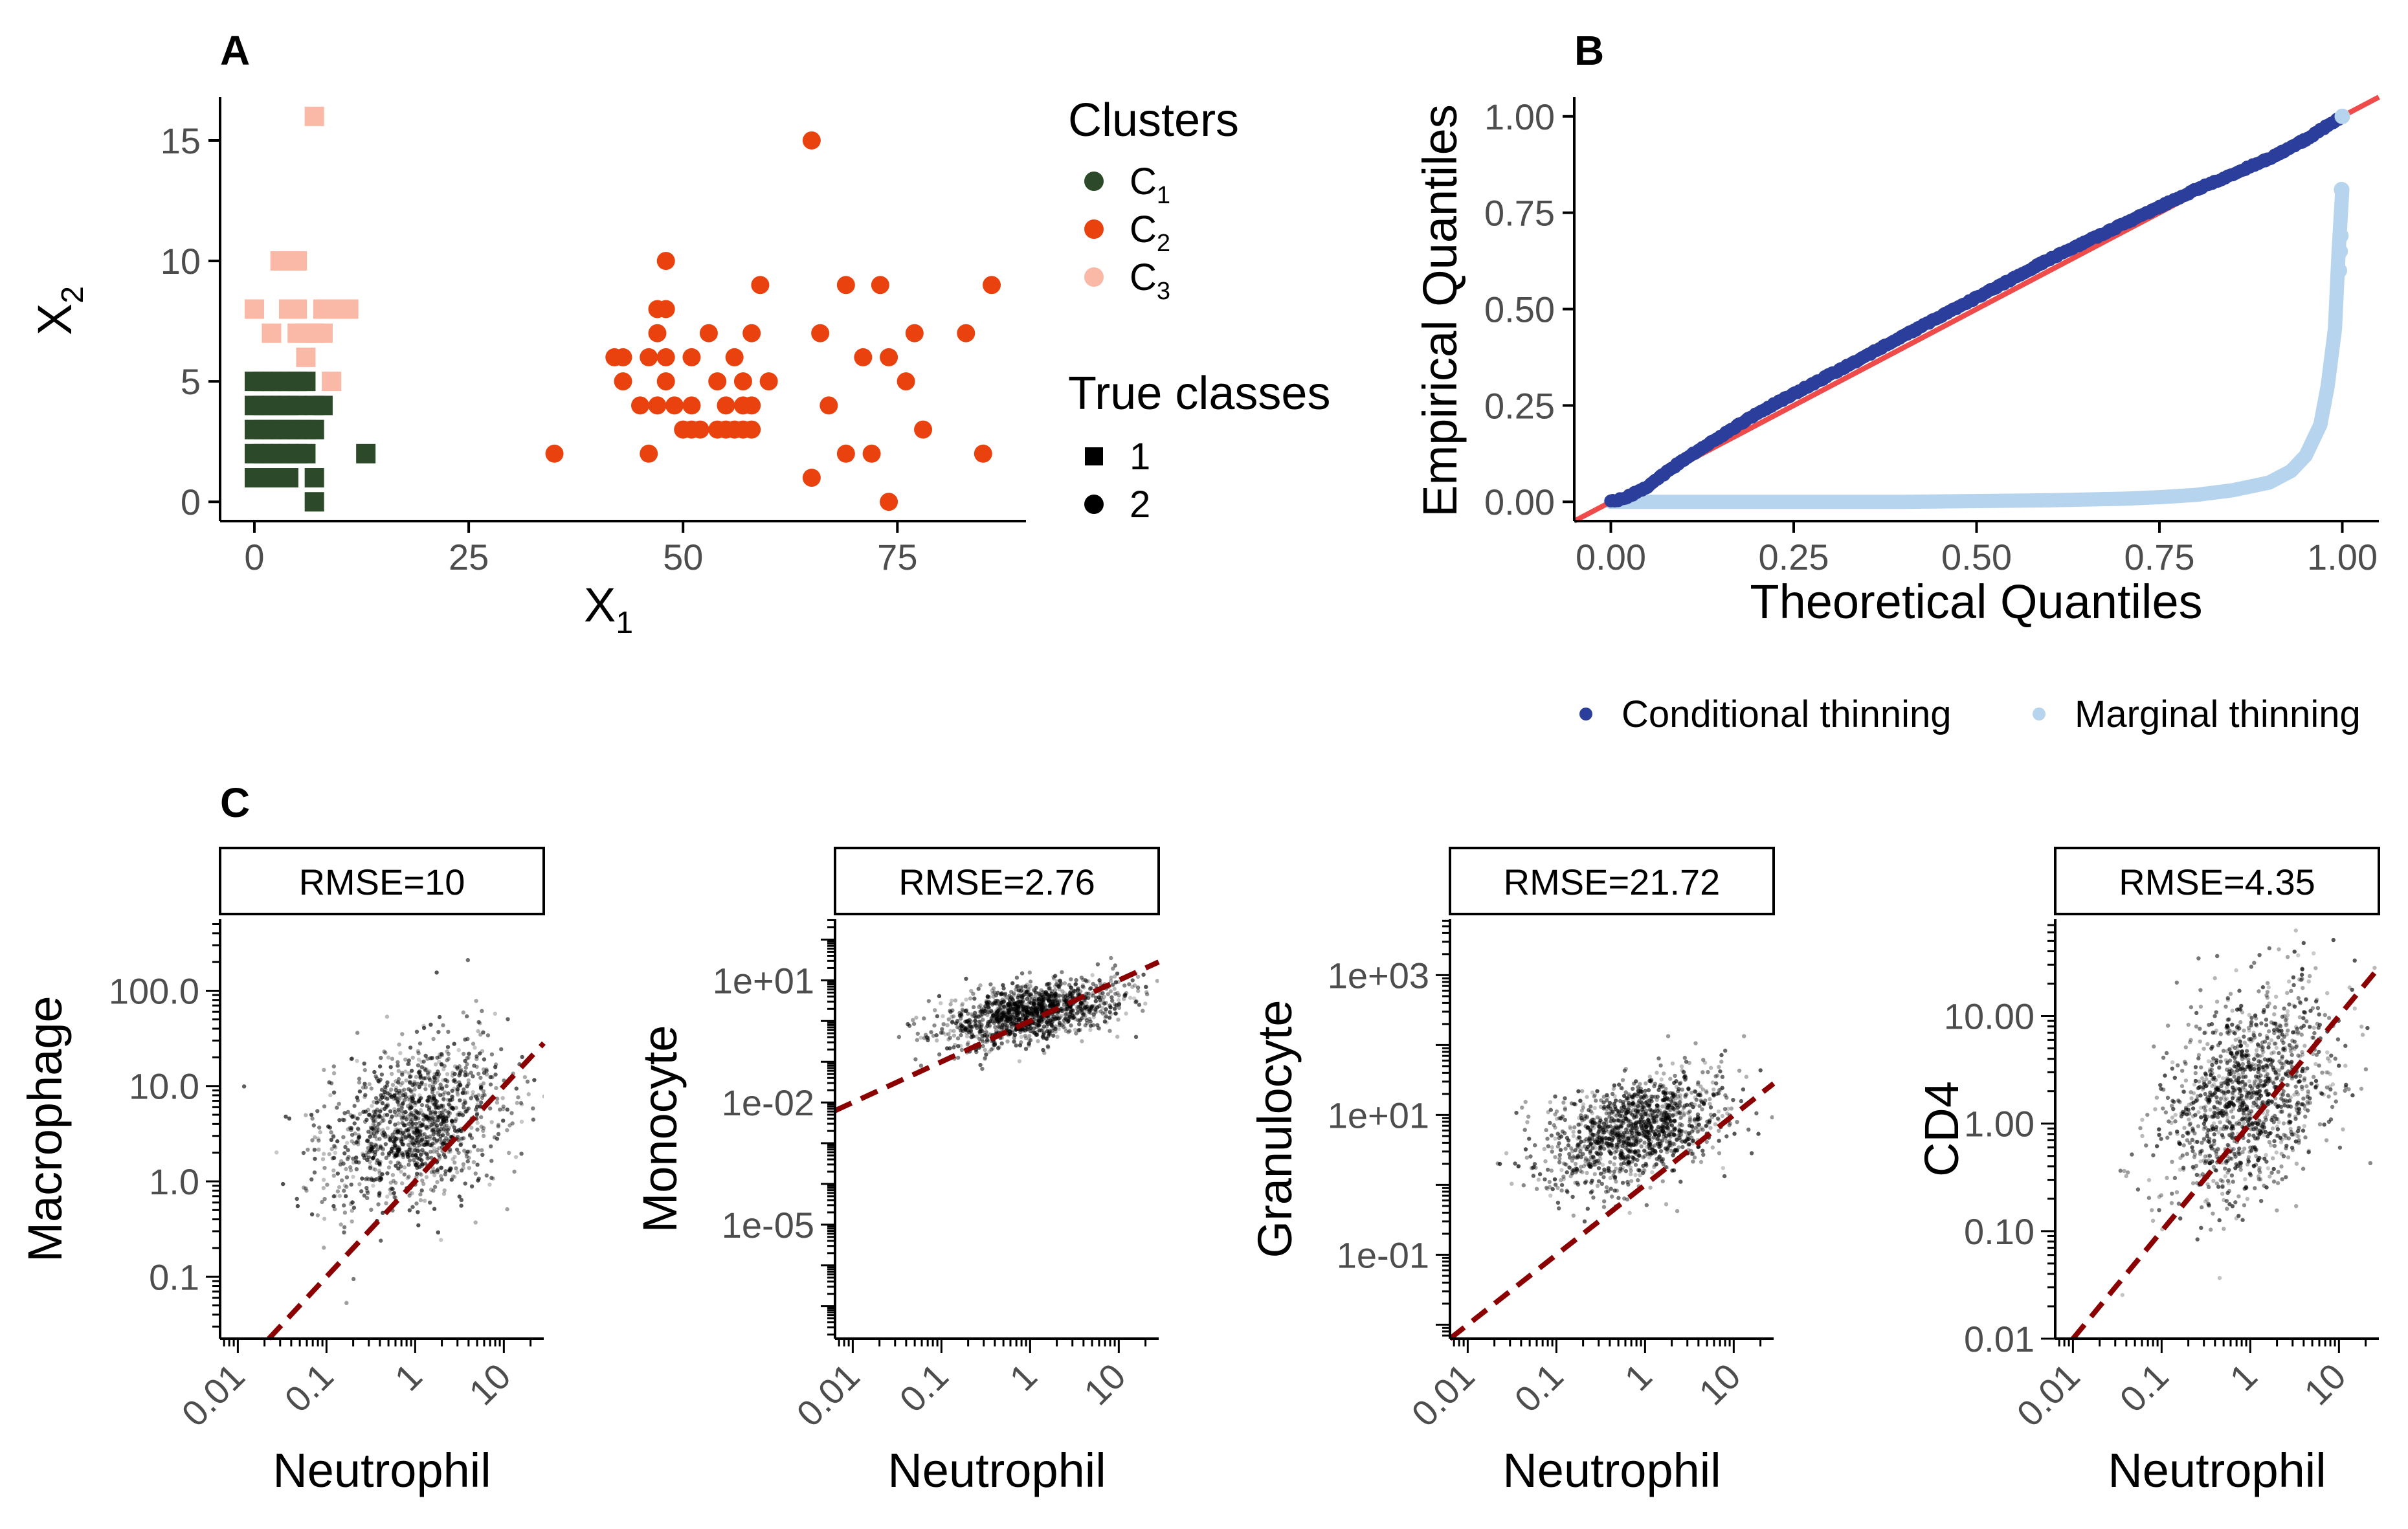 This screenshot has width=2408, height=1529. What do you see at coordinates (2342, 557) in the screenshot?
I see `panel-b-x-tick-label: 1.00` at bounding box center [2342, 557].